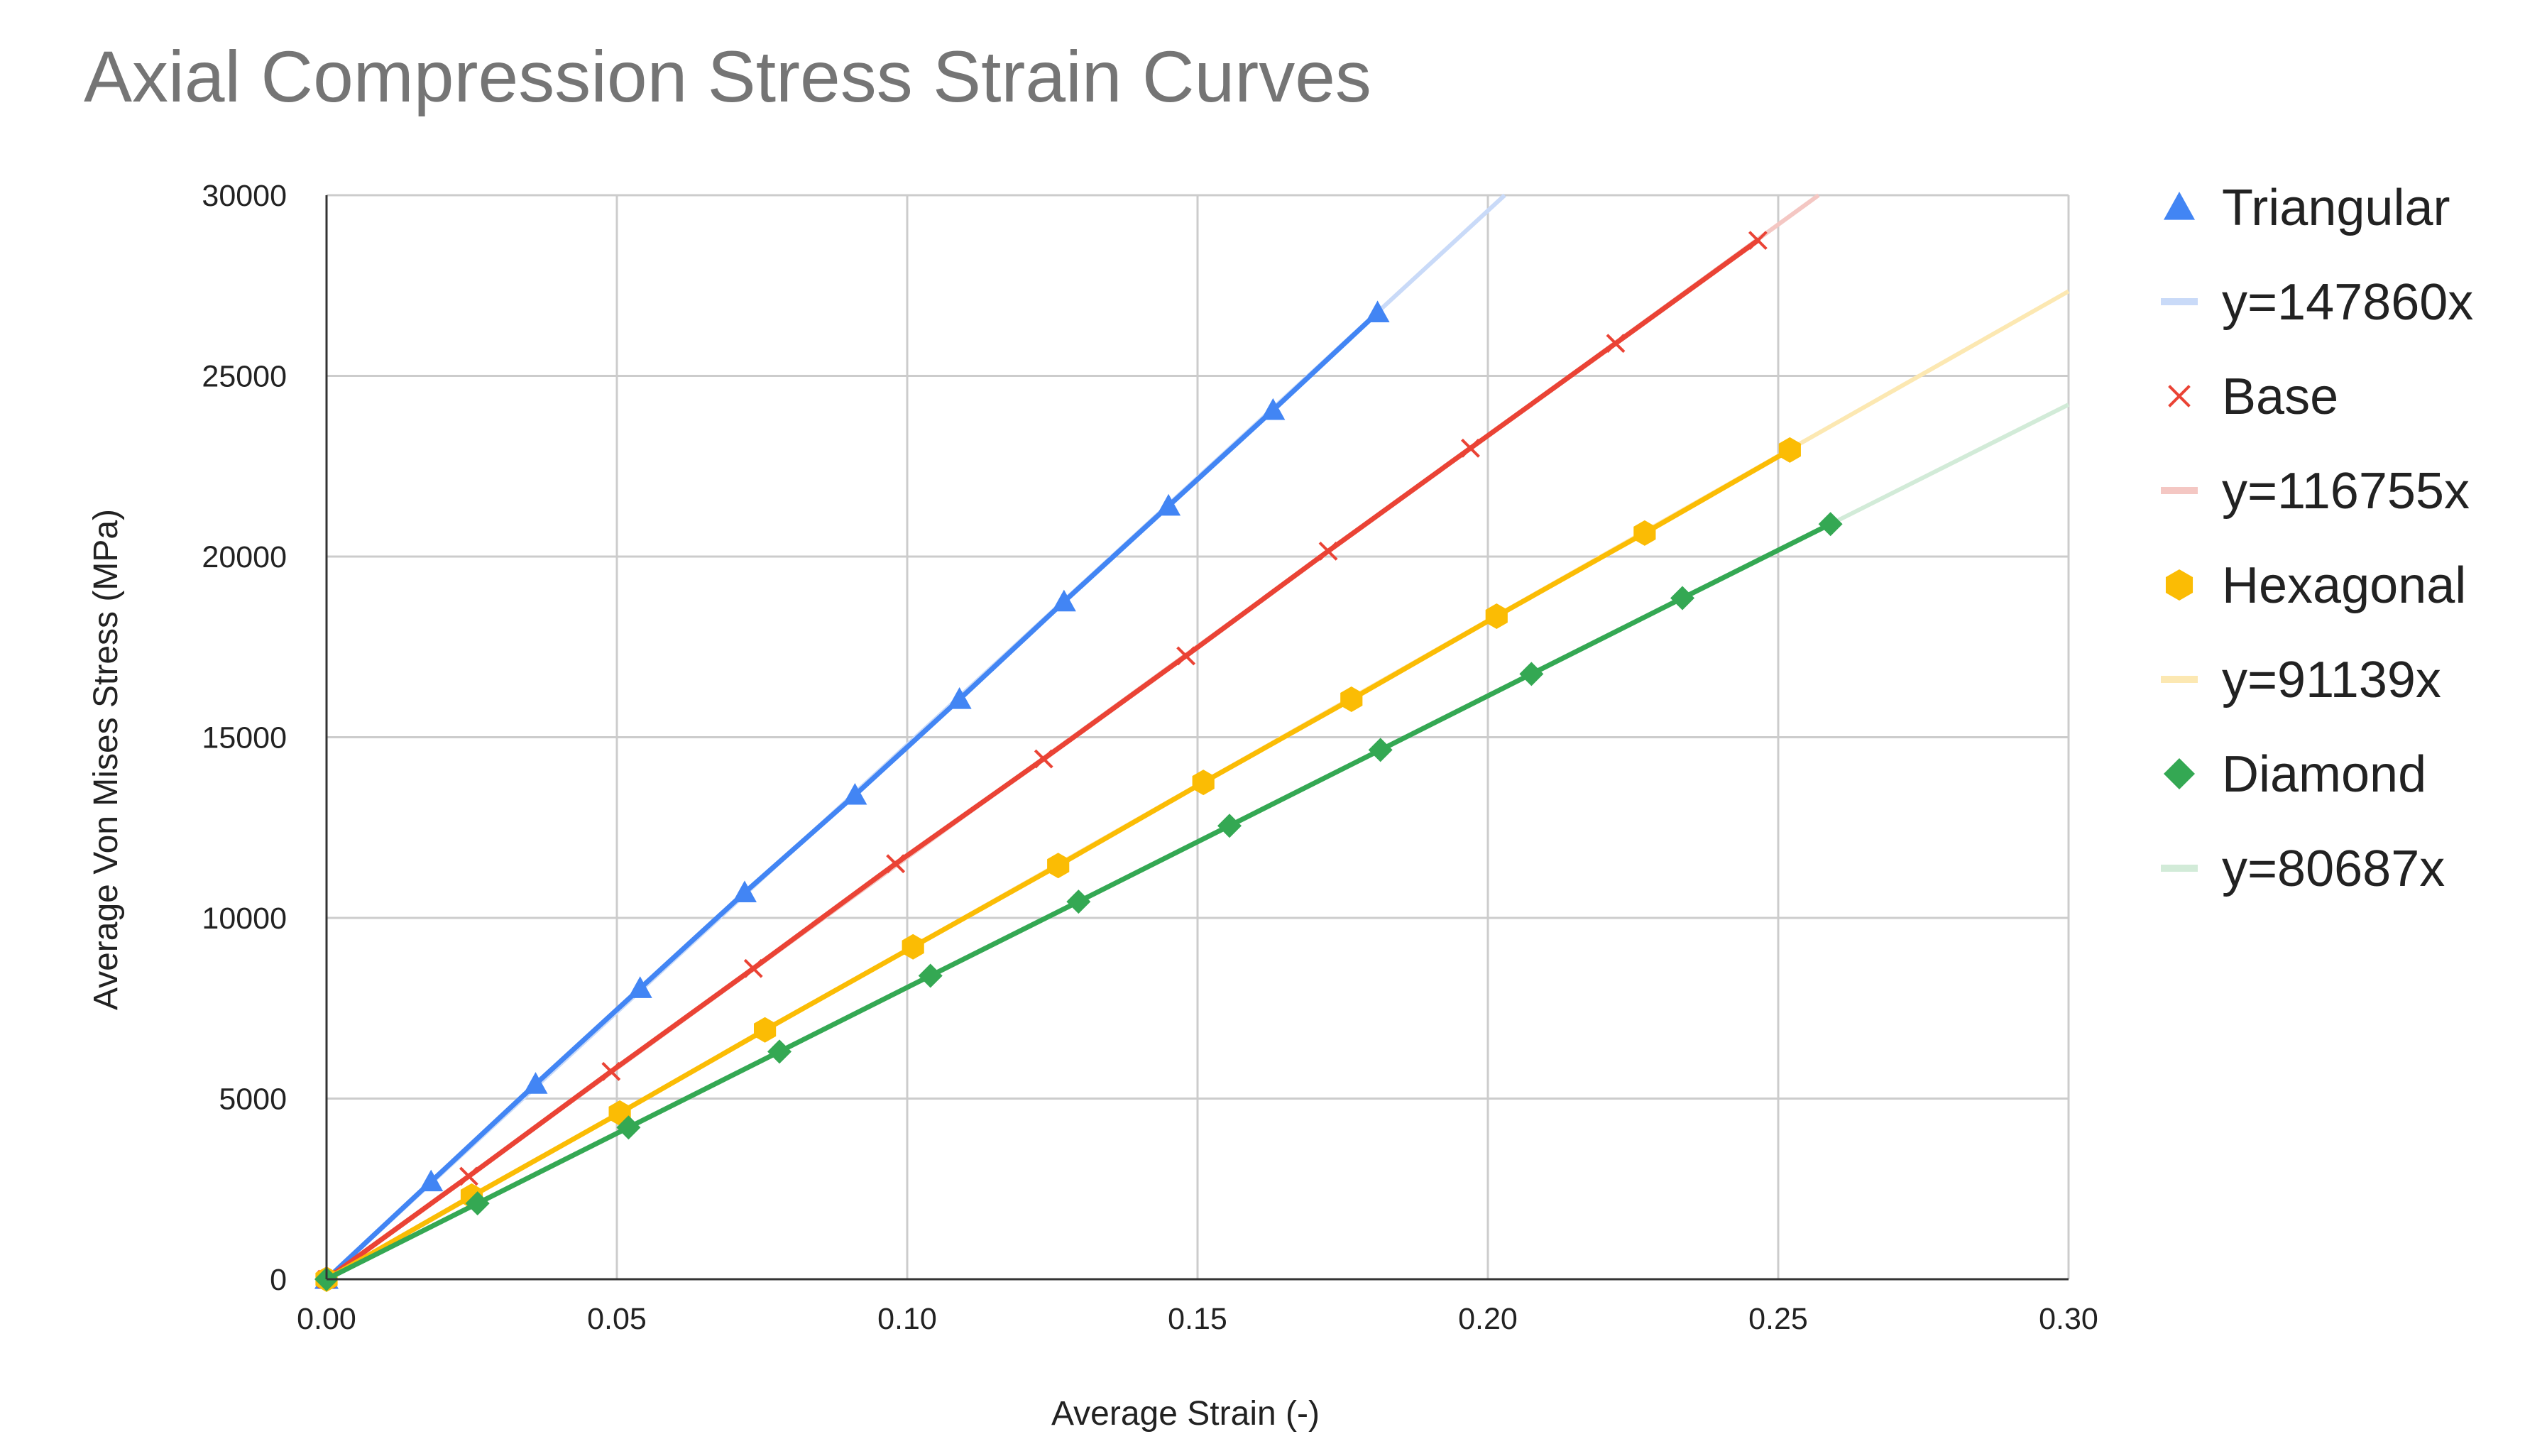 The width and height of the screenshot is (2525, 1456). What do you see at coordinates (2179, 206) in the screenshot?
I see `legend-marker-Triangular` at bounding box center [2179, 206].